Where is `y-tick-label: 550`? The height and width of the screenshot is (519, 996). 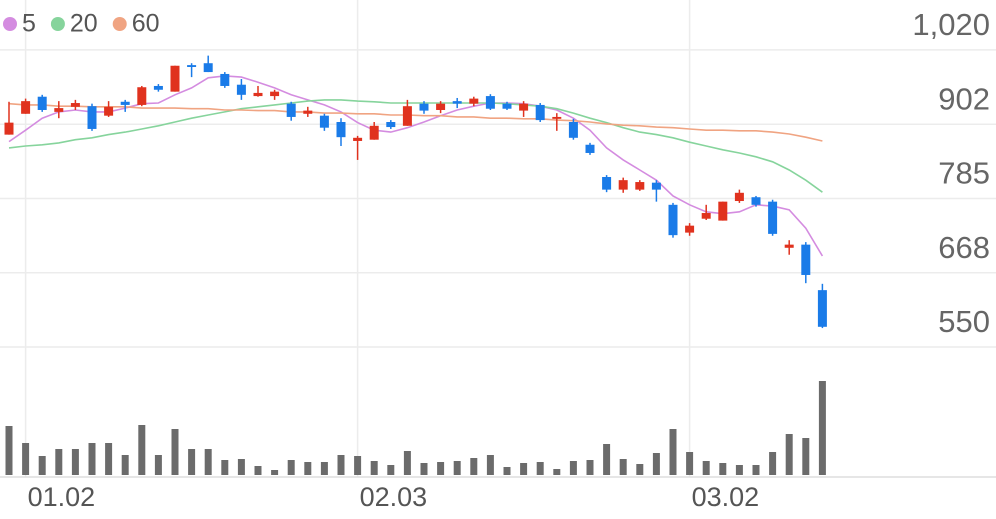 y-tick-label: 550 is located at coordinates (964, 321).